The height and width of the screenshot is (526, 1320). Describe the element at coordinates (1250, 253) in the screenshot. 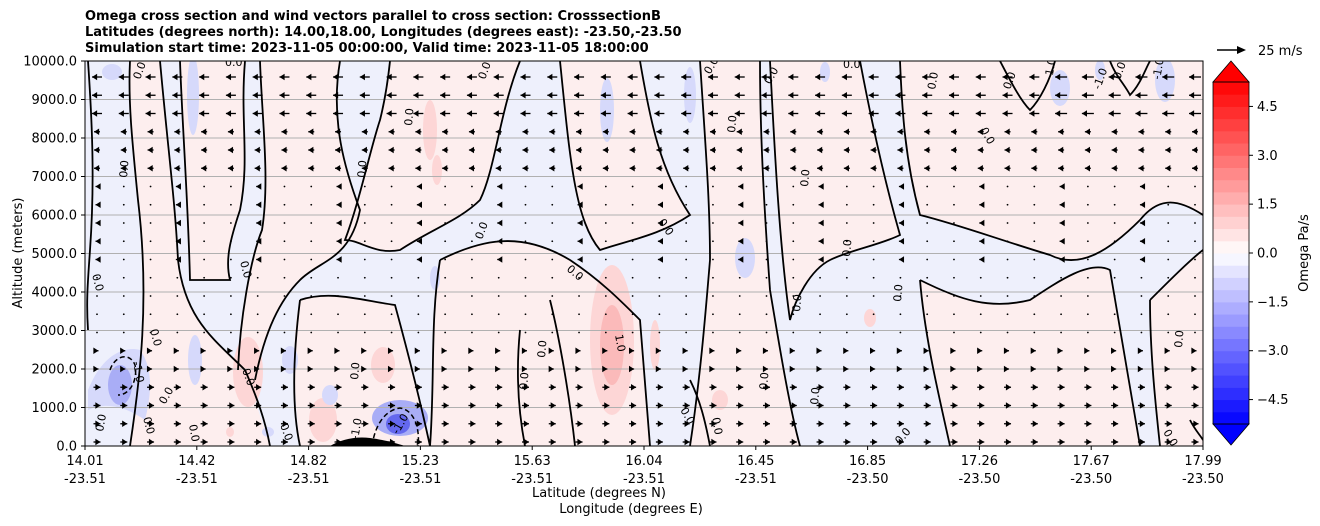

I see `colorbar: 4.5 3.0 1.5 0.0 −1.5 −3.0 −4.5` at that location.